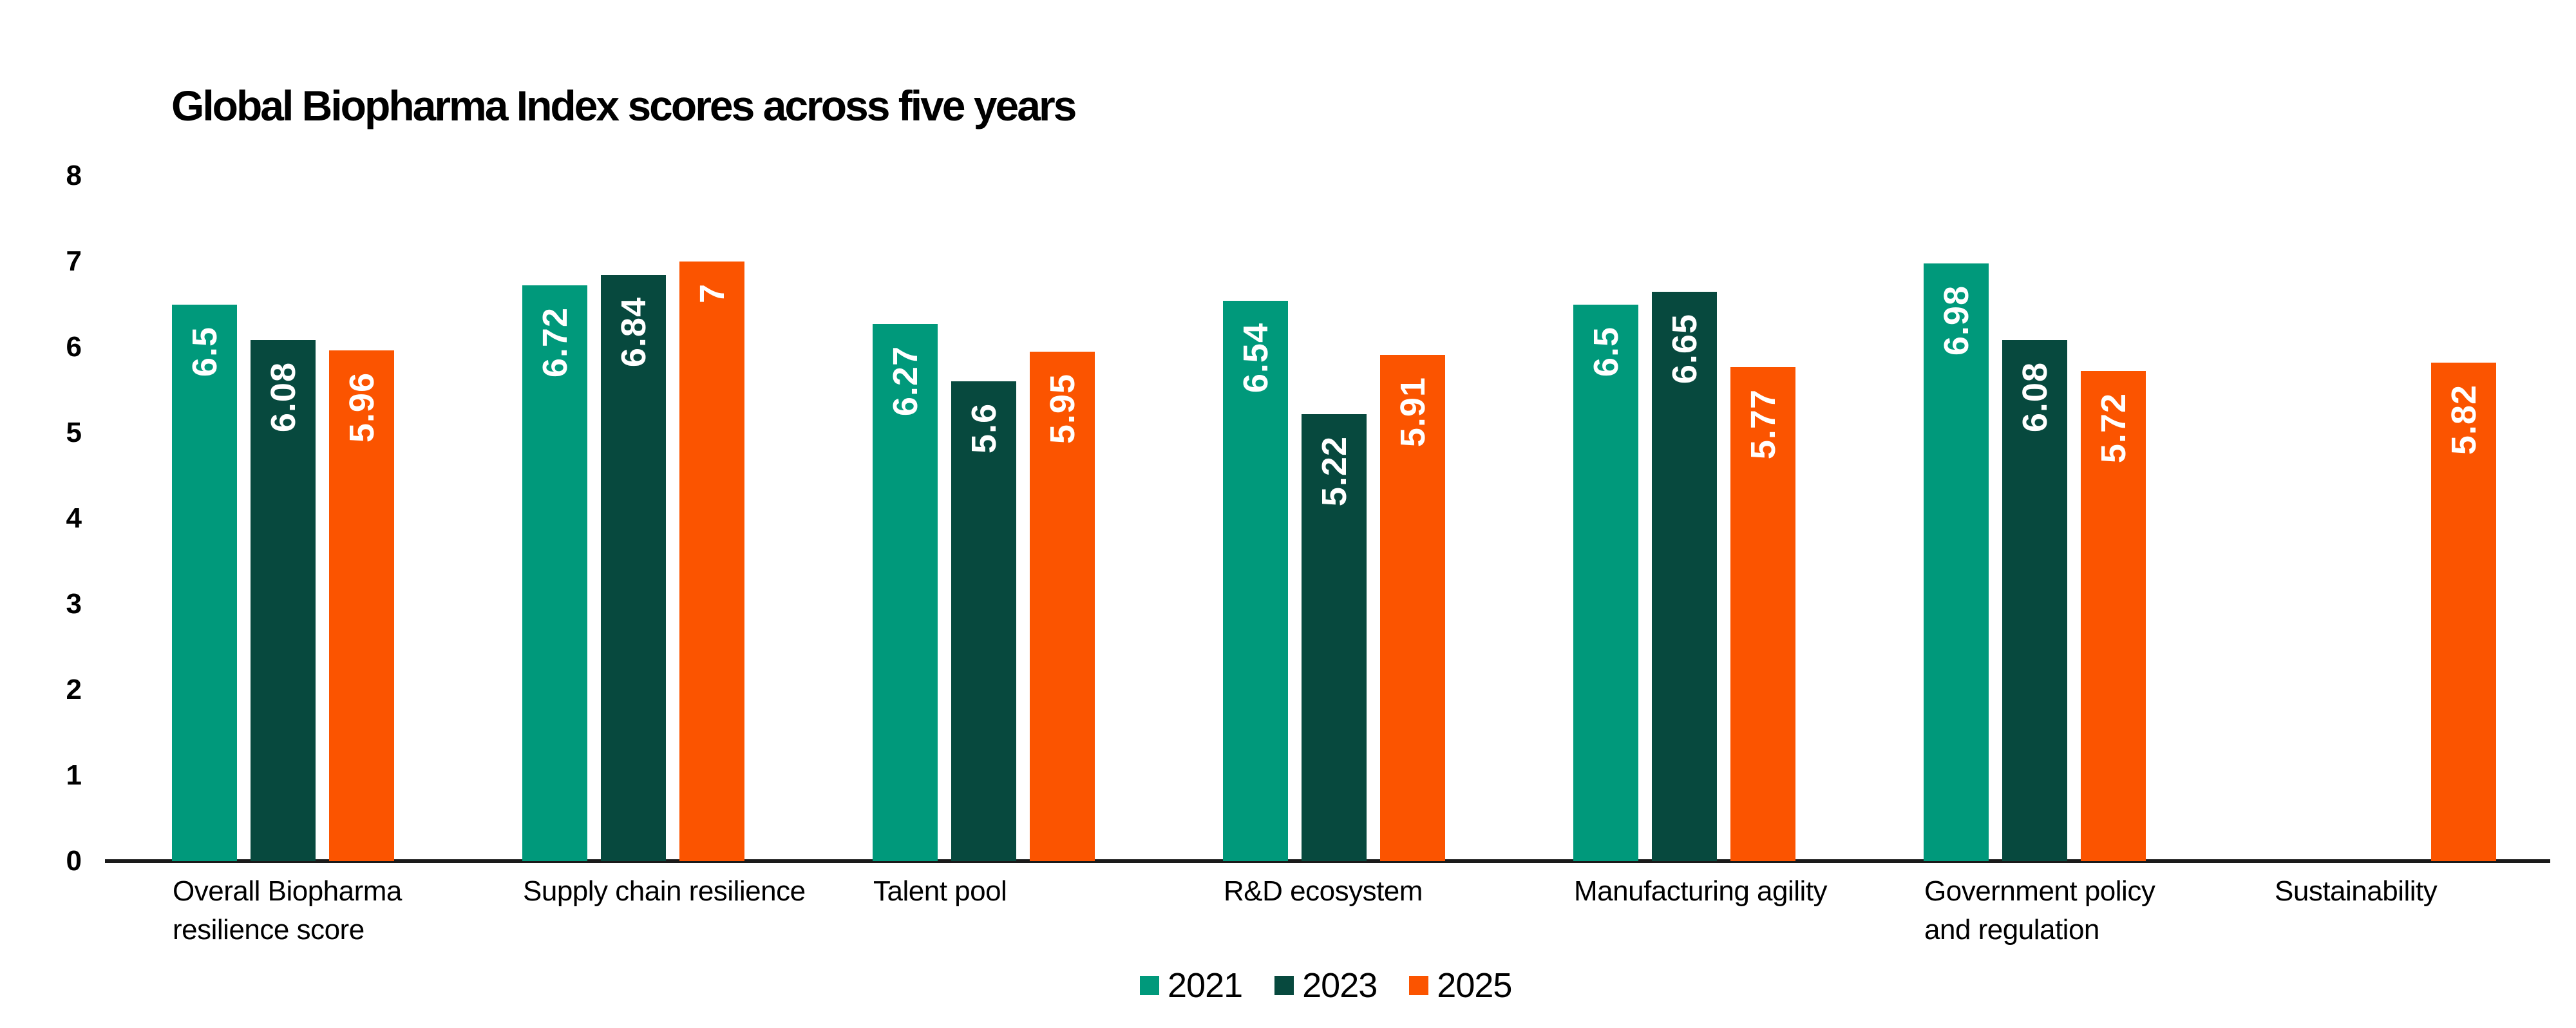  I want to click on bar-value-label: 7, so click(712, 294).